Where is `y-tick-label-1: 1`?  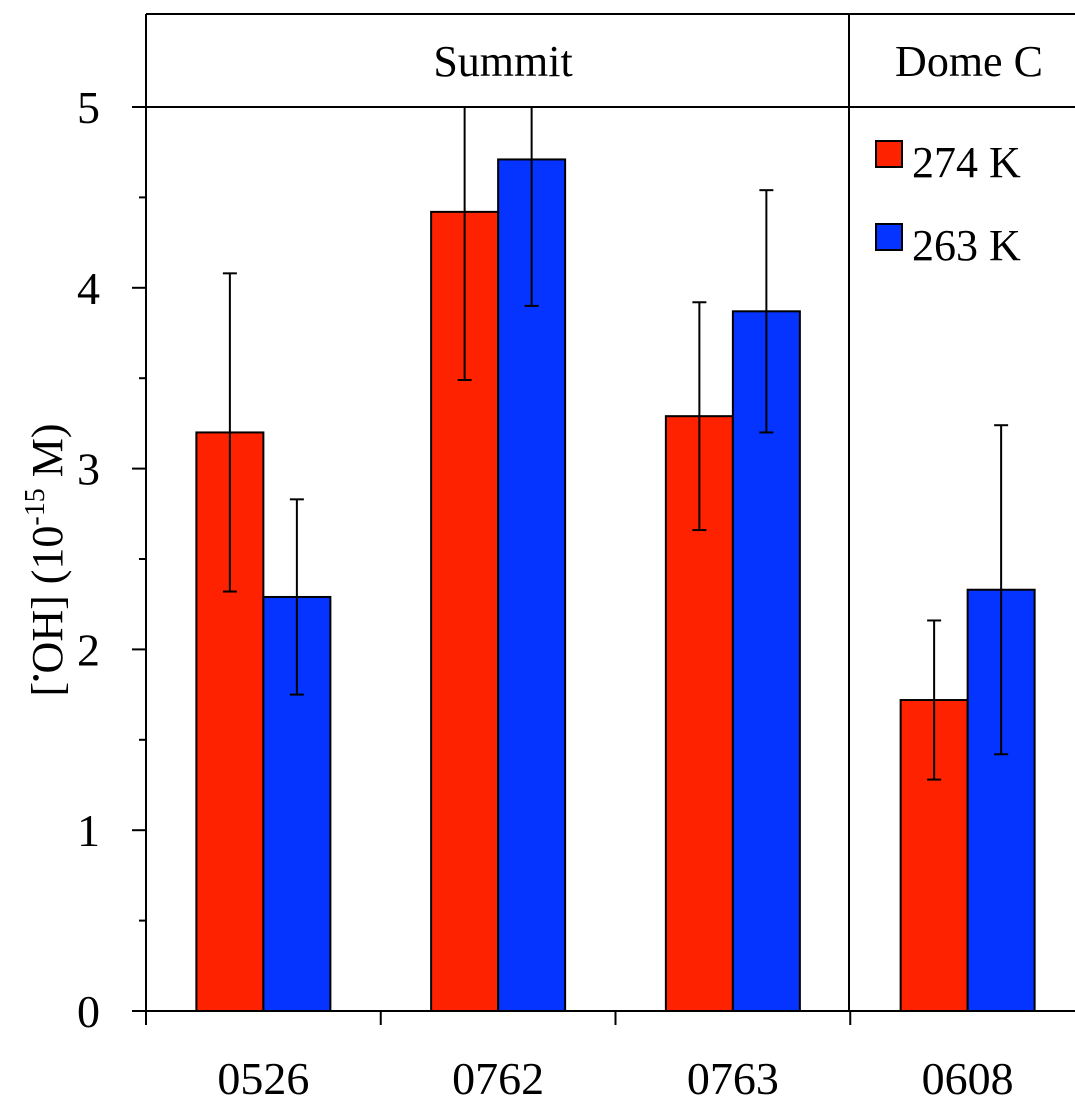 y-tick-label-1: 1 is located at coordinates (88, 830).